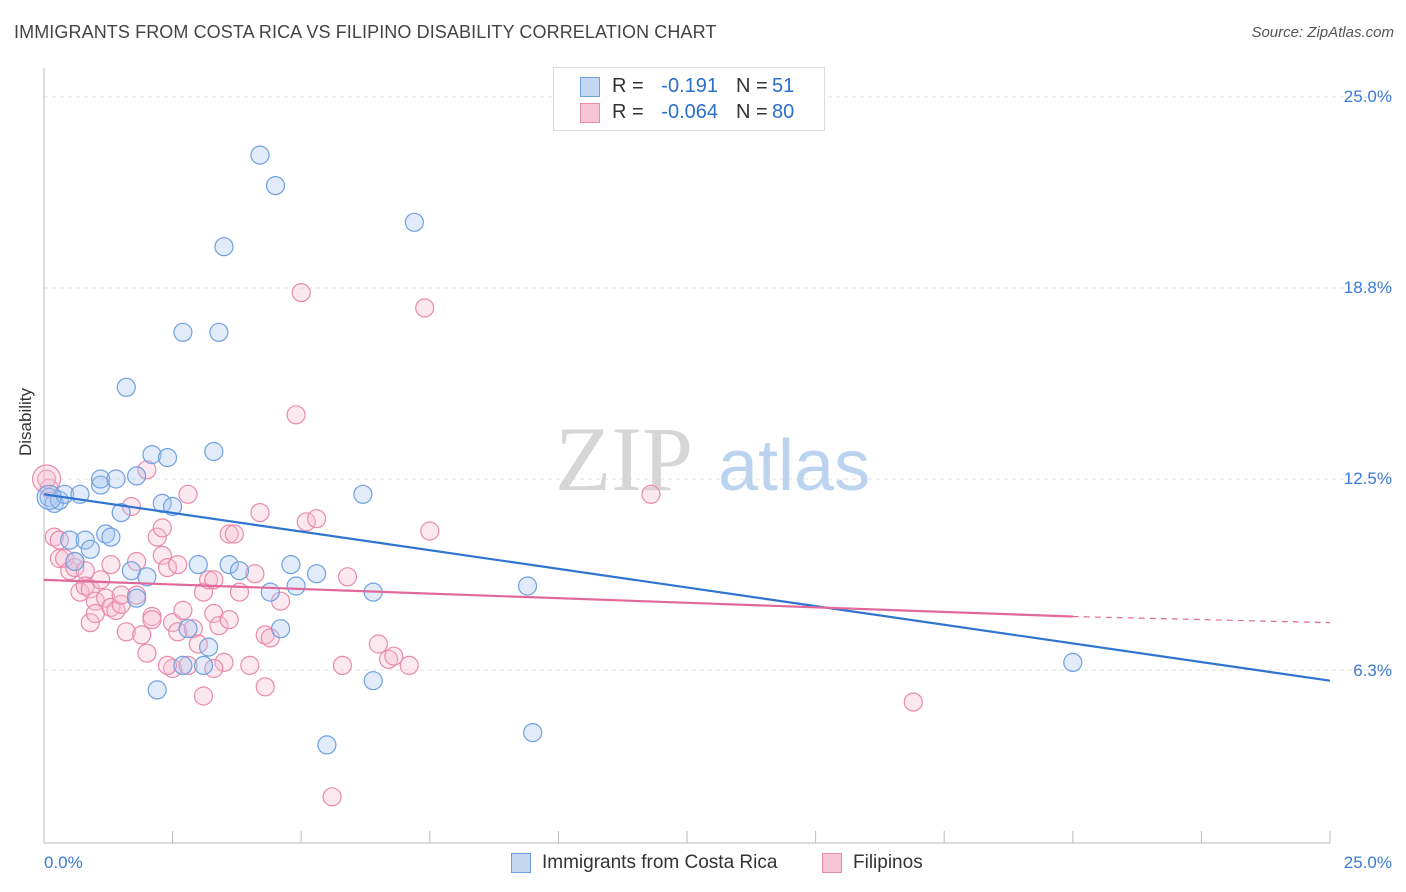 The width and height of the screenshot is (1406, 892). Describe the element at coordinates (689, 112) in the screenshot. I see `legend-r-value: -0.064` at that location.